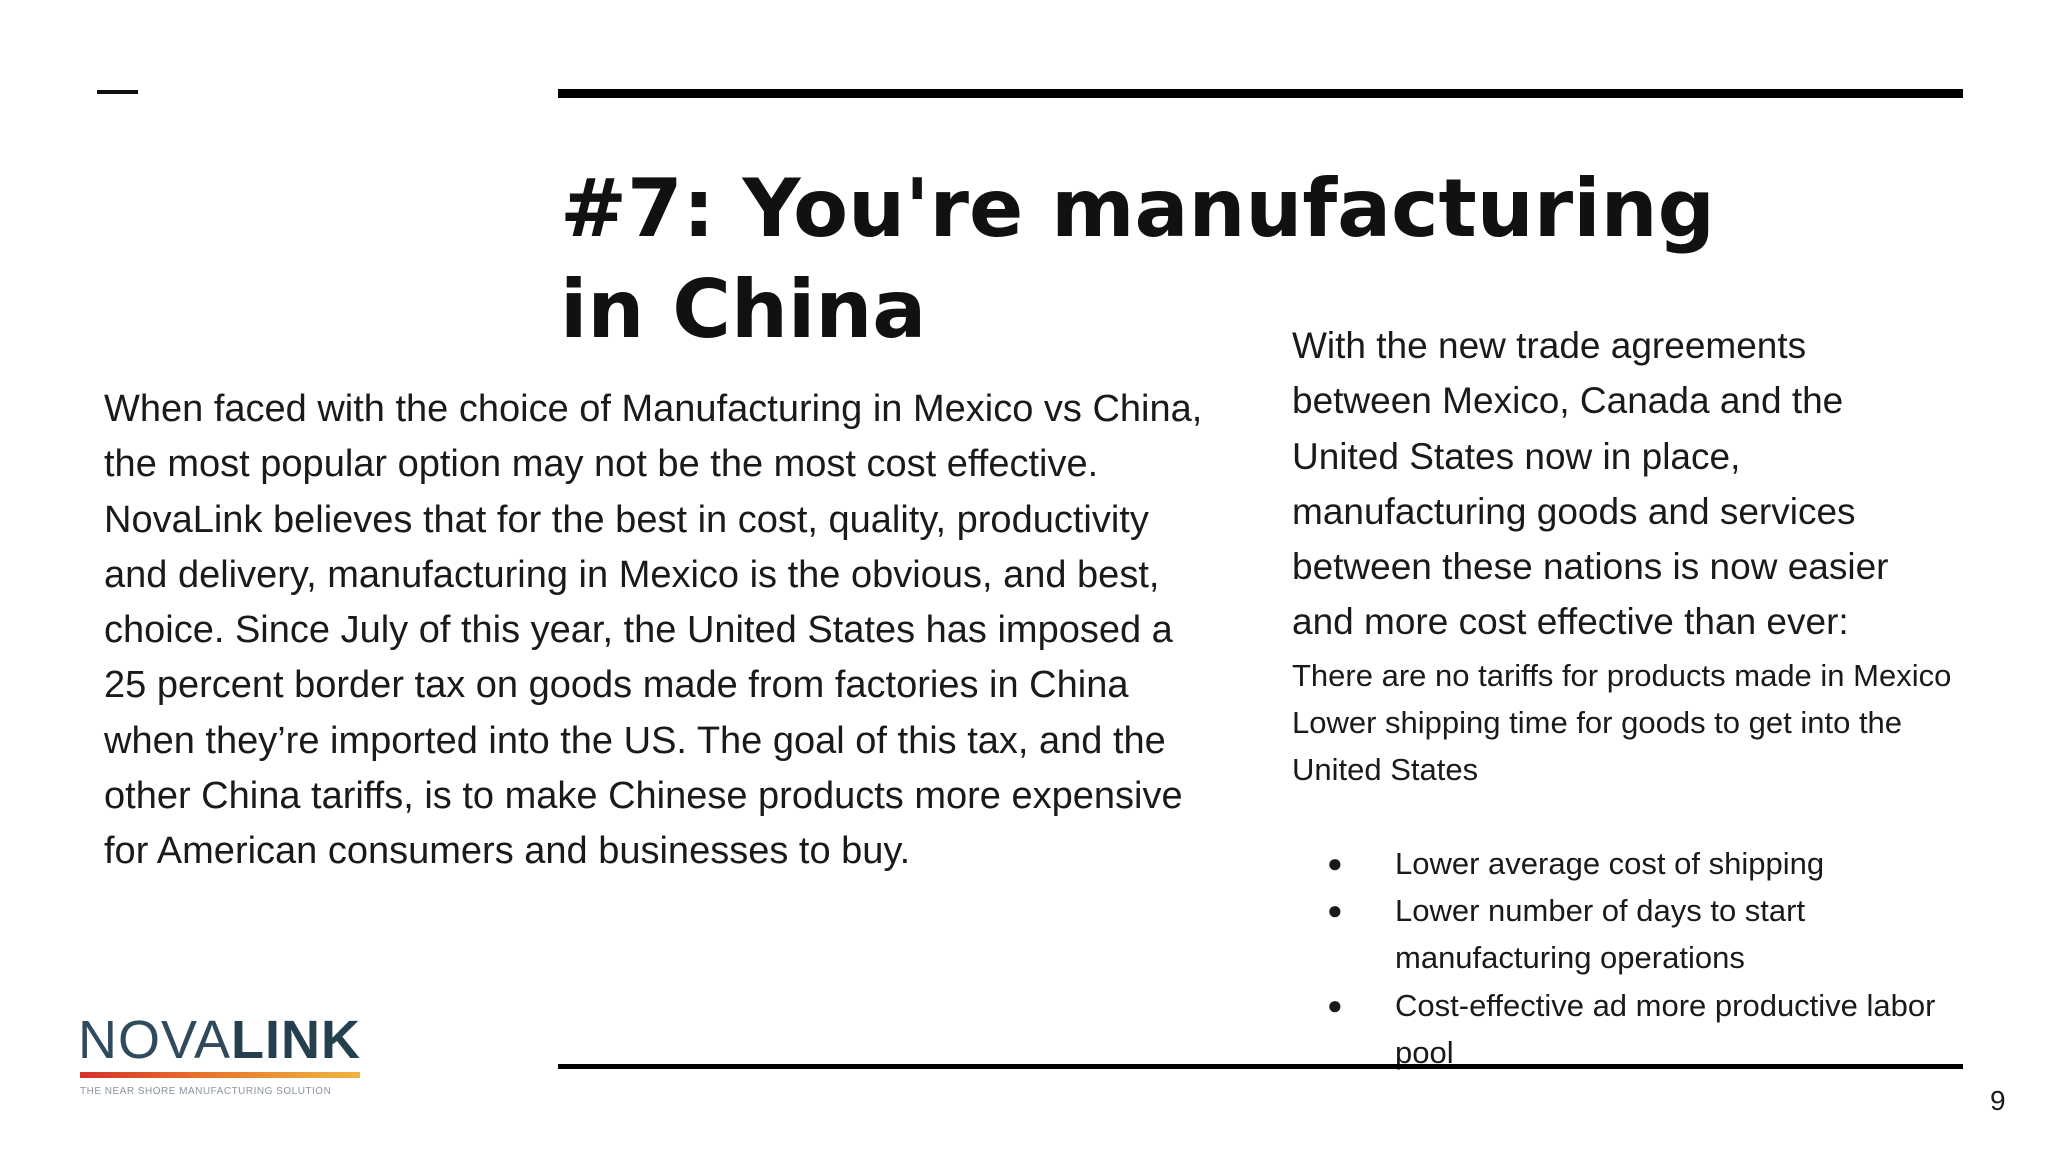 Image resolution: width=2048 pixels, height=1152 pixels. What do you see at coordinates (117, 92) in the screenshot?
I see `corner-dash` at bounding box center [117, 92].